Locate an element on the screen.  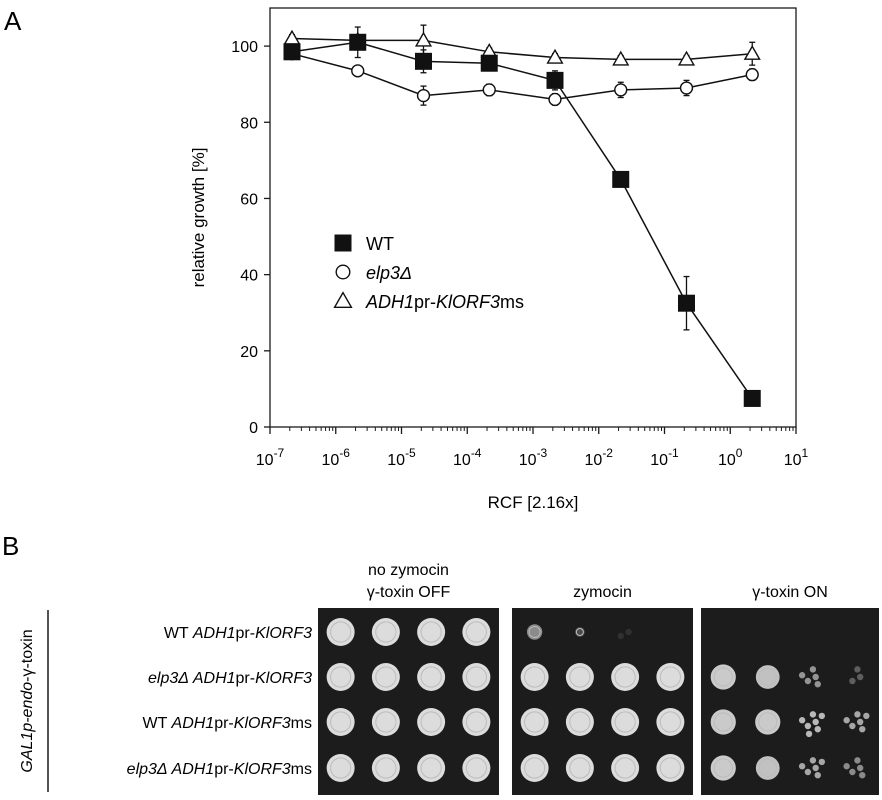
x-tick-label: 10⁻³ is located at coordinates (533, 457).